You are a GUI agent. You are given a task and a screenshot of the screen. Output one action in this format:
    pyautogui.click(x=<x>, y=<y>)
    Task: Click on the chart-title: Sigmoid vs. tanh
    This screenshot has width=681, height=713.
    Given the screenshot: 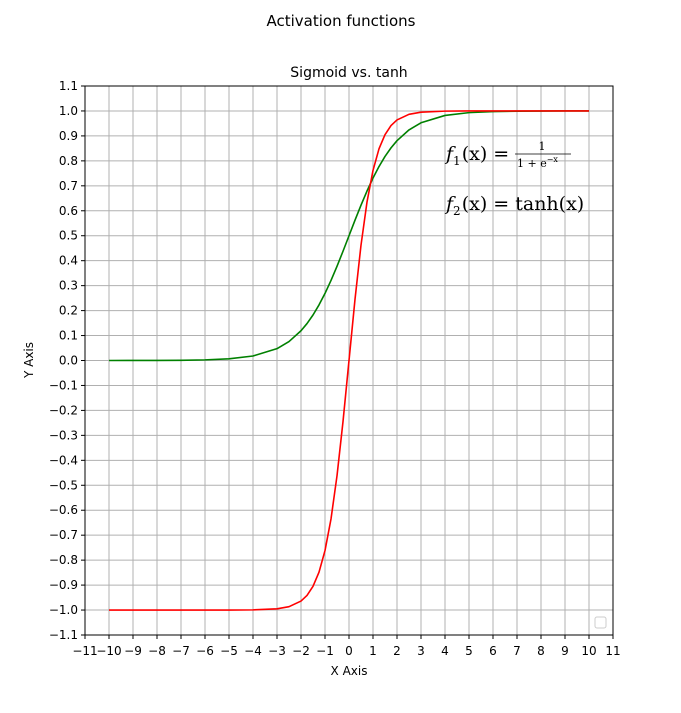 What is the action you would take?
    pyautogui.click(x=348, y=73)
    